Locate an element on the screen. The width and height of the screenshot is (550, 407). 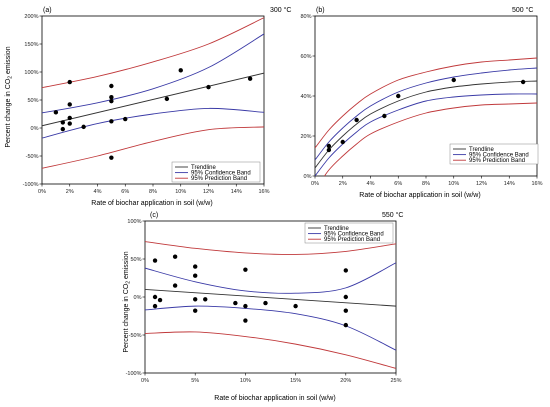
x-tick-label: 20% is located at coordinates (345, 381).